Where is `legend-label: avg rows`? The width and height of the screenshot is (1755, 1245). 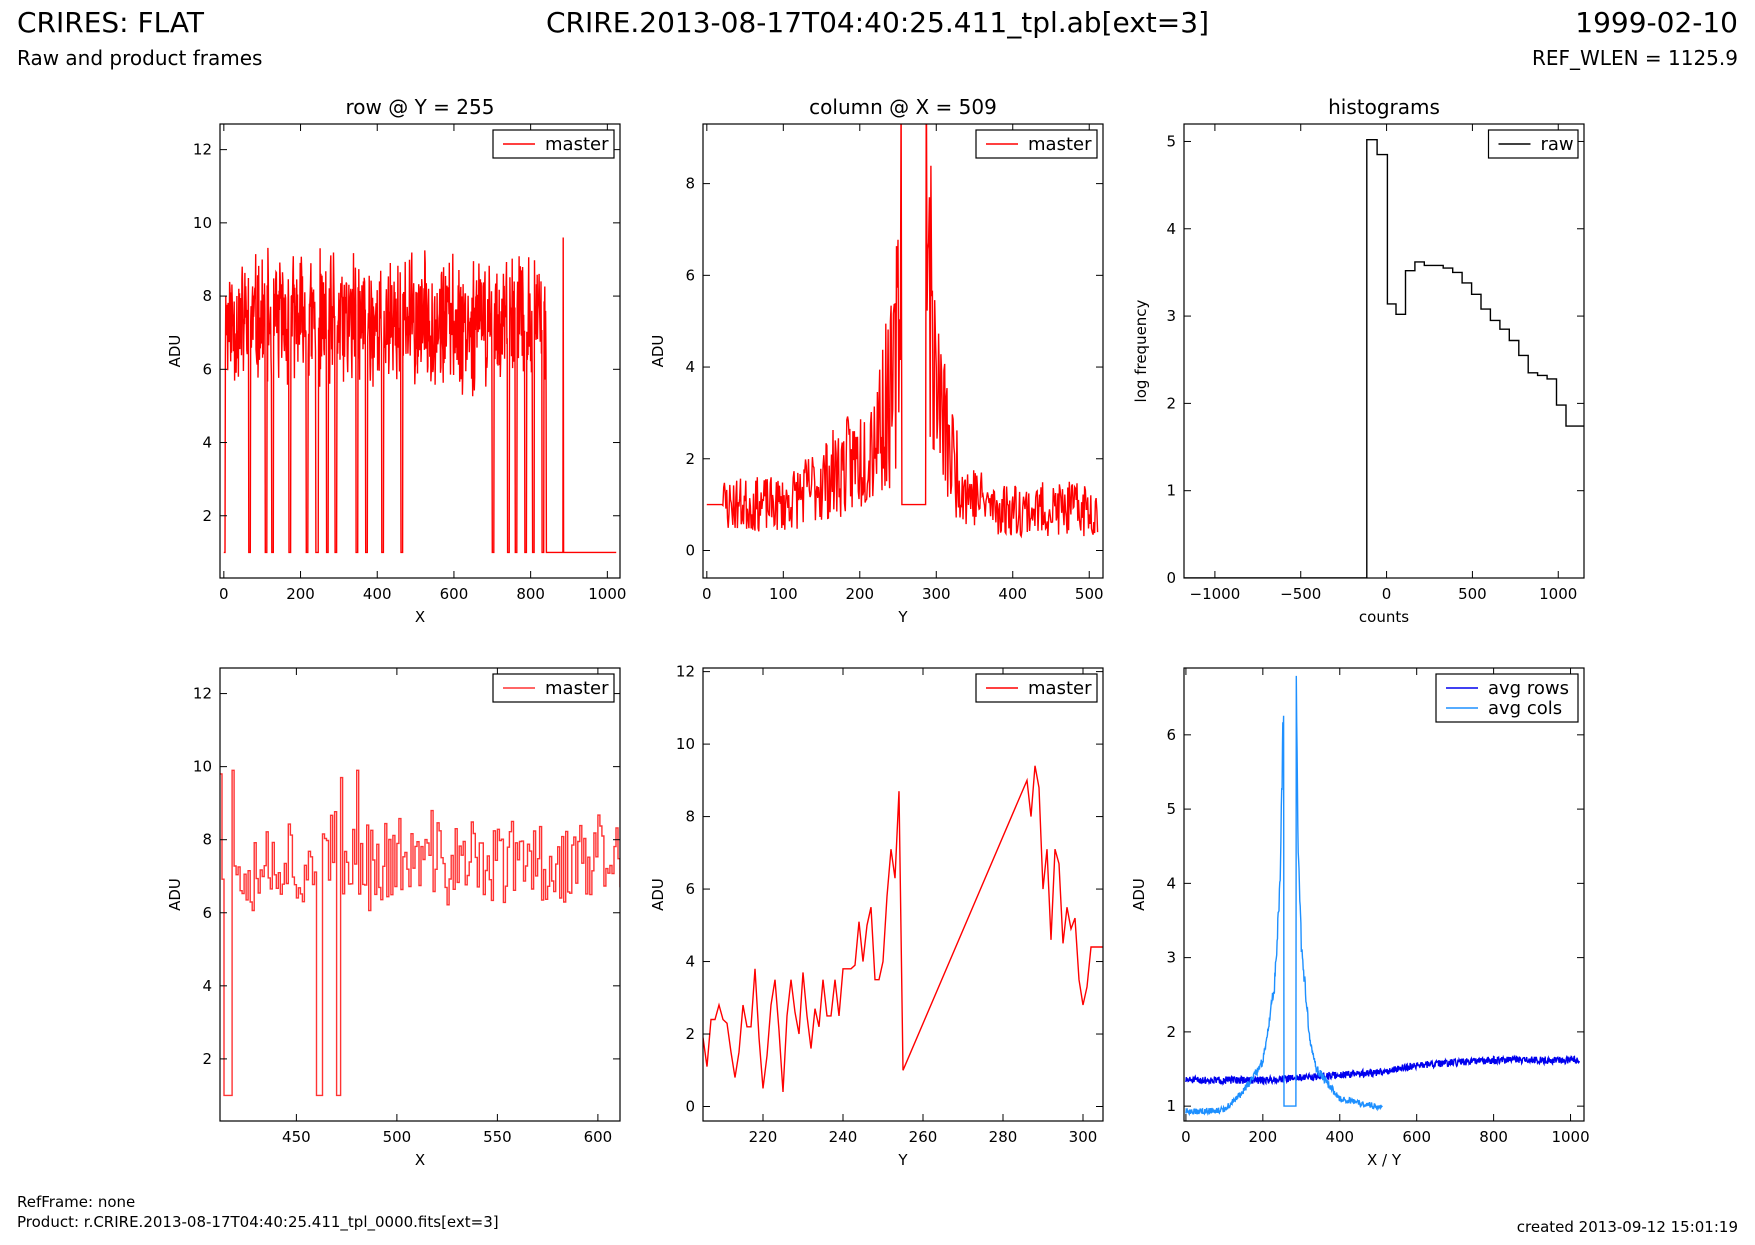
legend-label: avg rows is located at coordinates (1528, 688).